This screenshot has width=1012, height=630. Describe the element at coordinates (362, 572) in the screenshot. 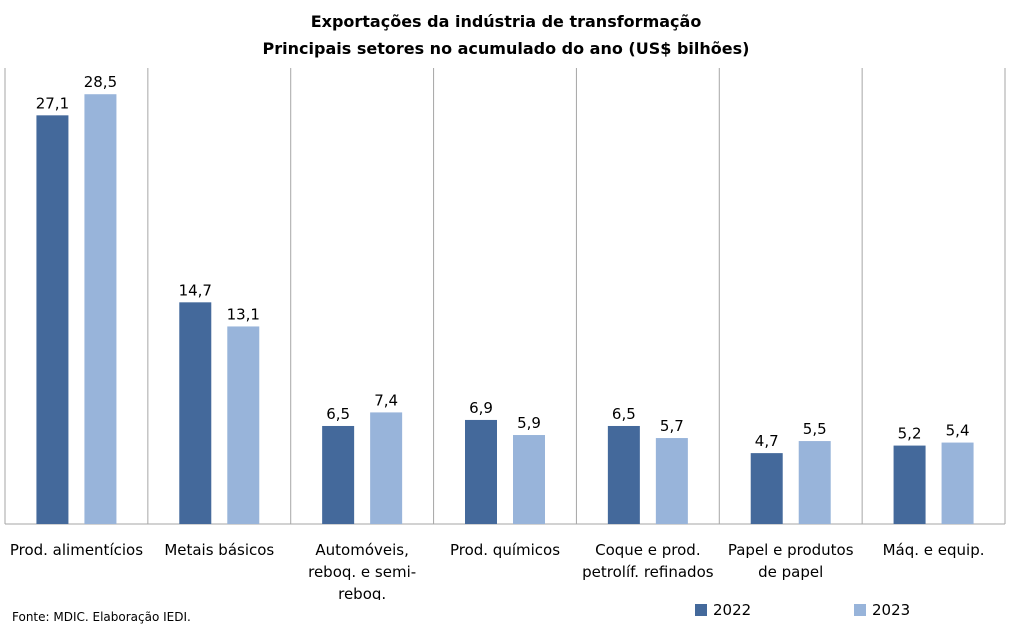

I see `category-label: reboq. e semi-` at that location.